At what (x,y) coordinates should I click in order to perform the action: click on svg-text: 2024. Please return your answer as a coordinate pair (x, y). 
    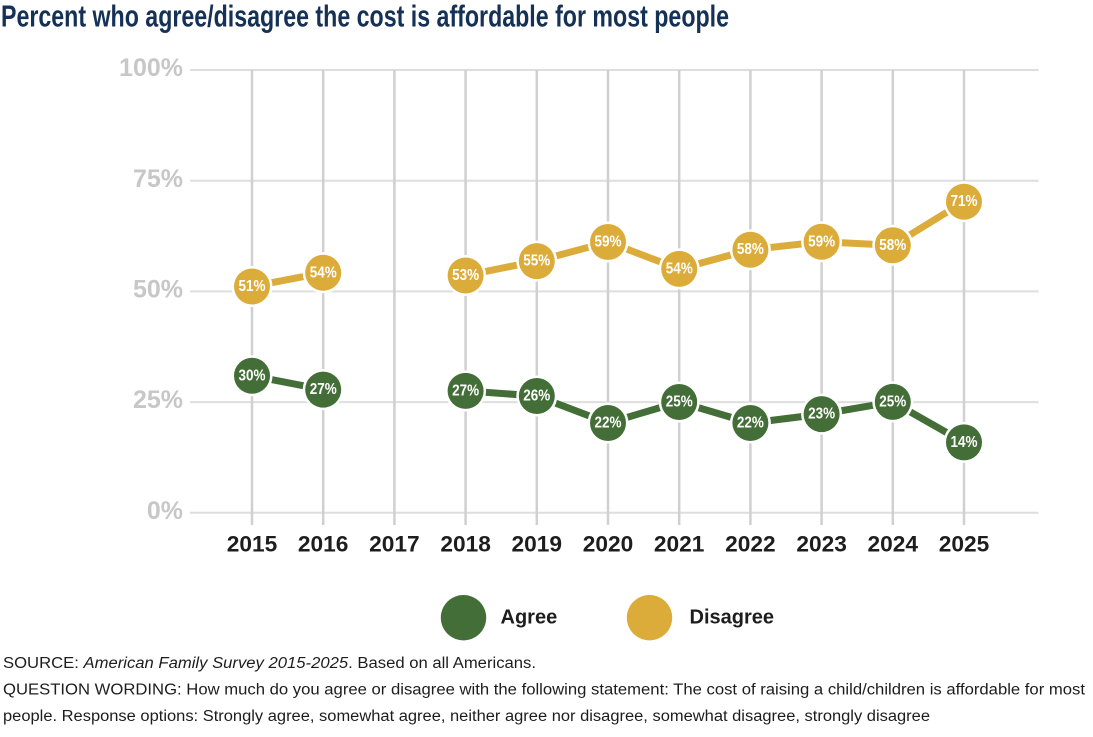
    Looking at the image, I should click on (893, 544).